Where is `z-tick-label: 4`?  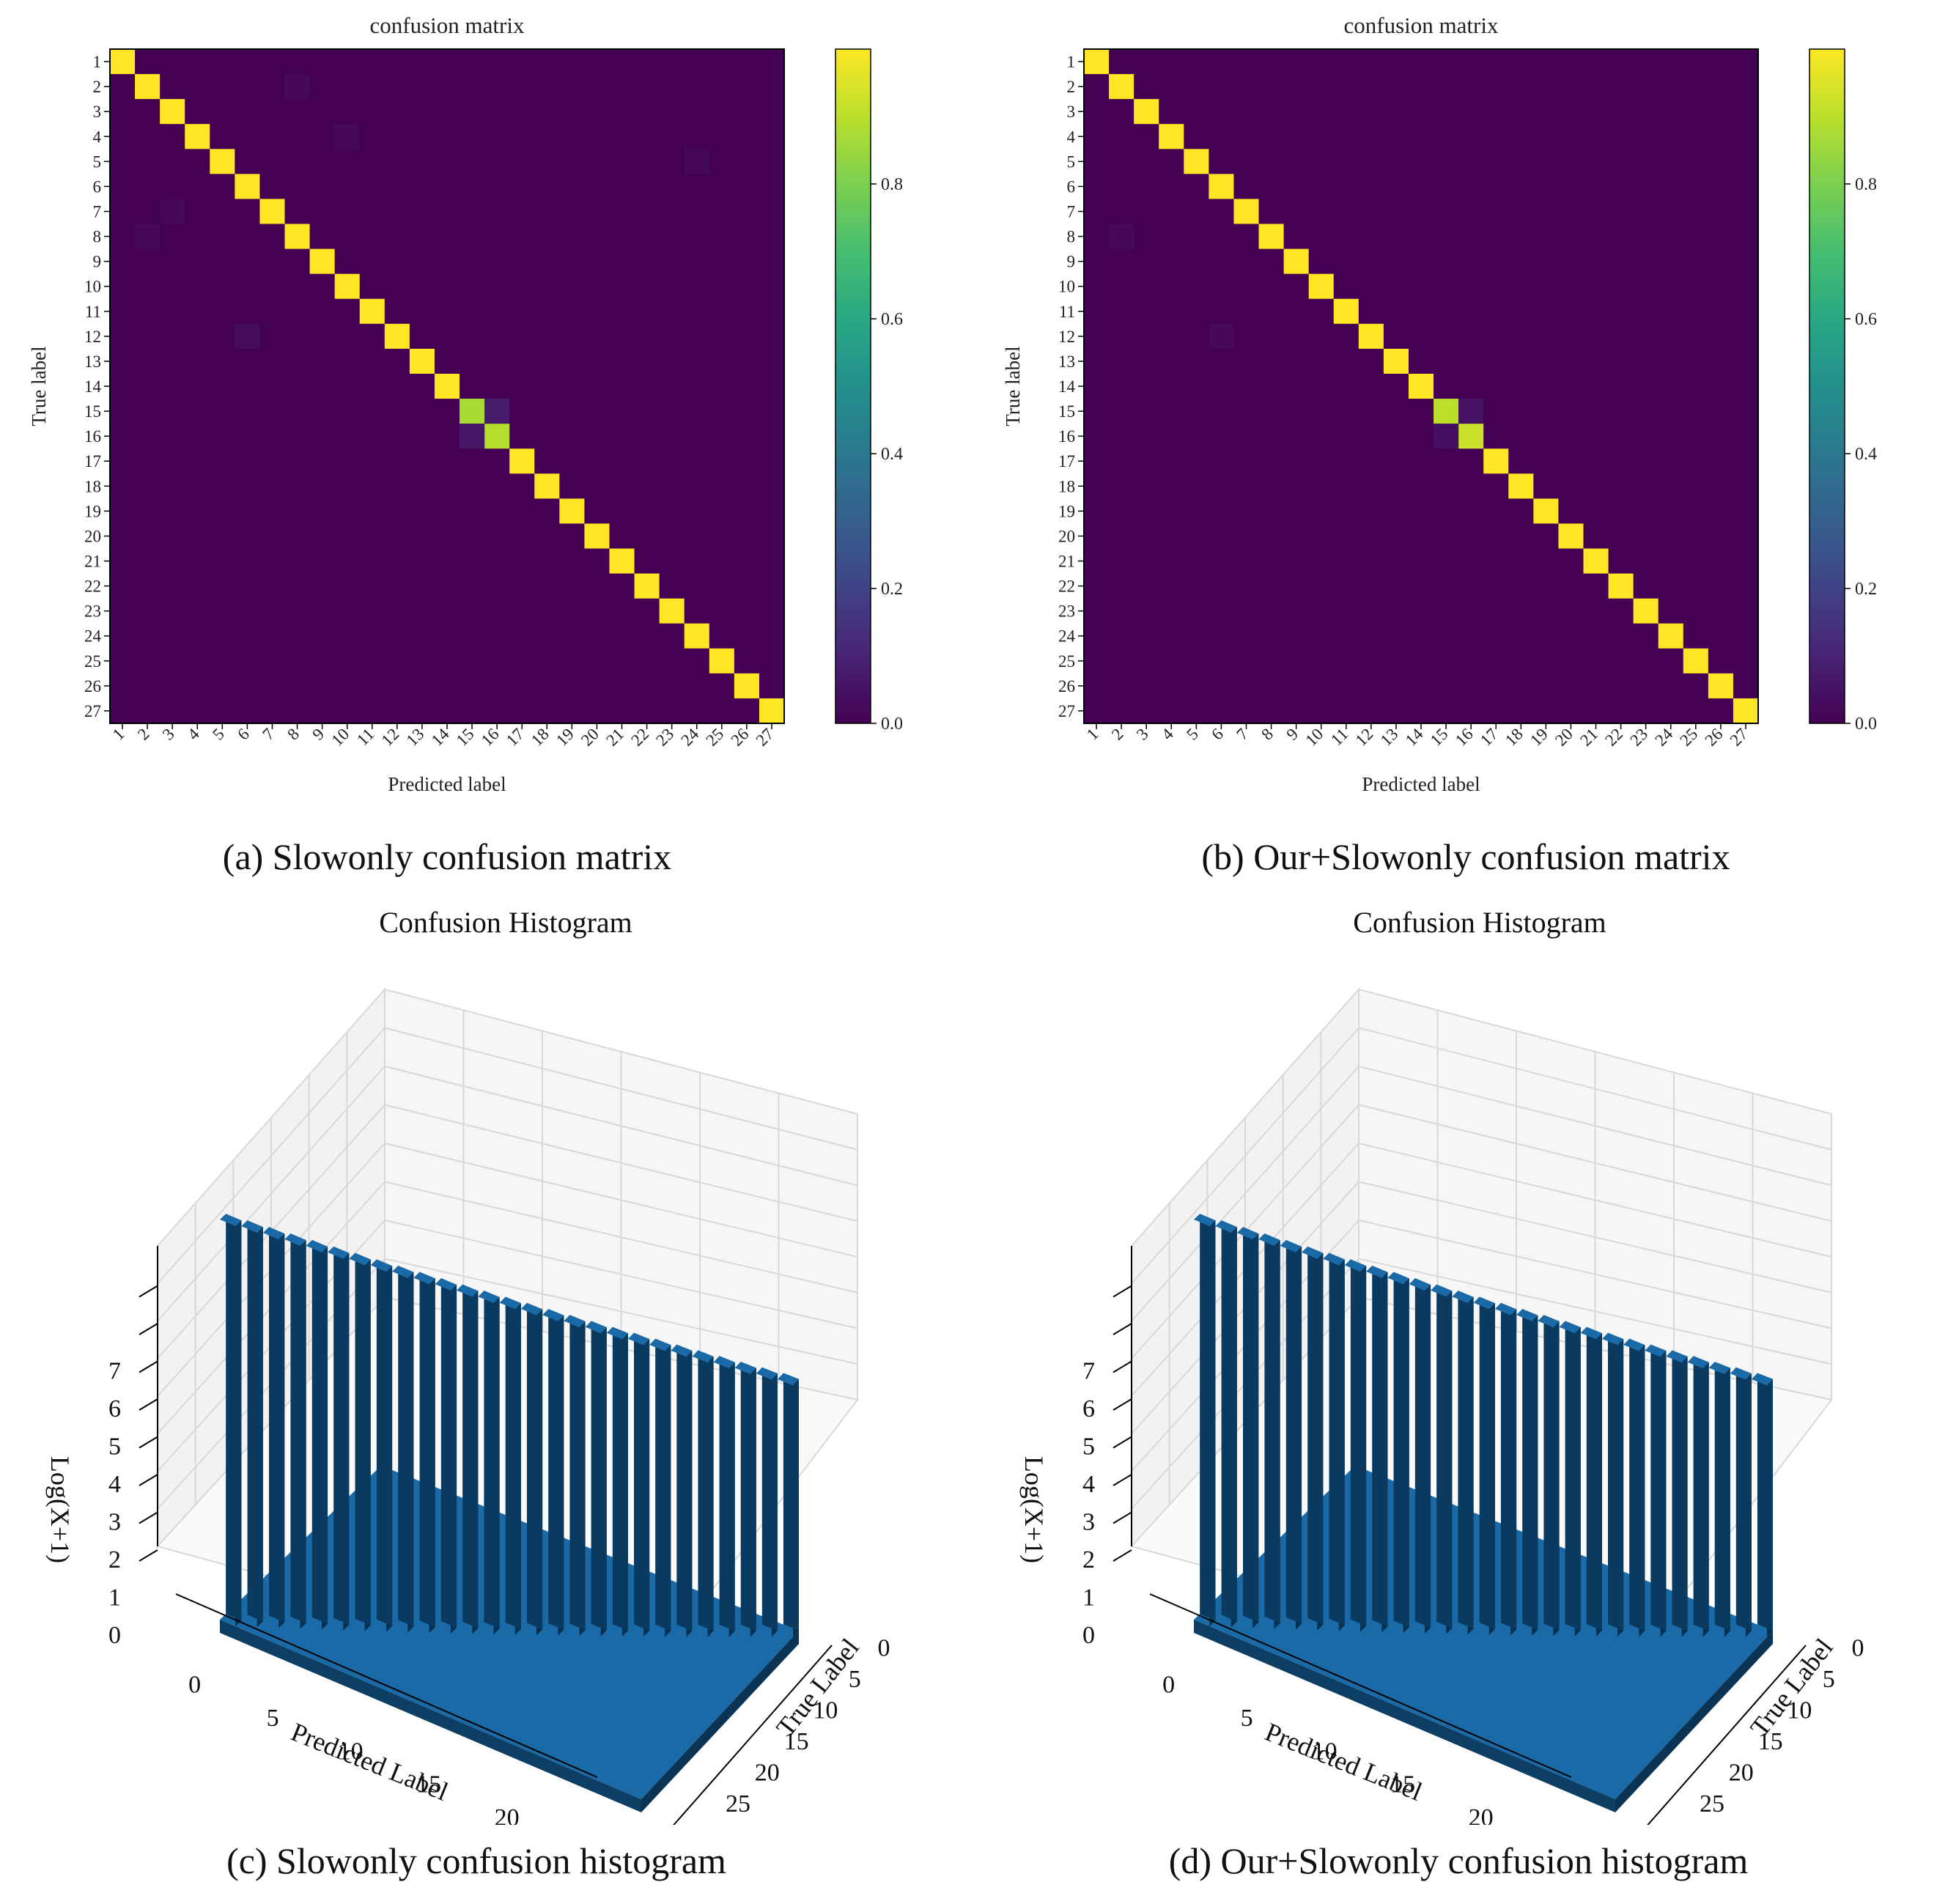 z-tick-label: 4 is located at coordinates (1089, 1484).